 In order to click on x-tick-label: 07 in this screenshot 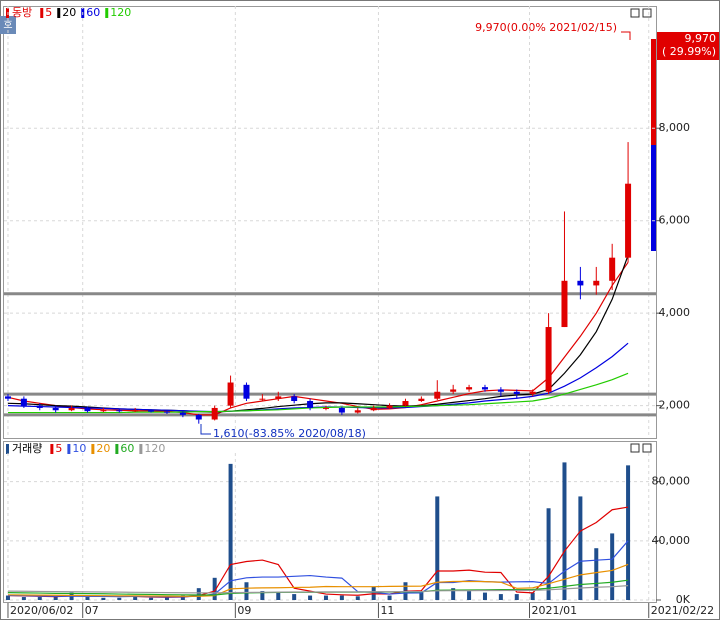, I will do `click(92, 610)`.